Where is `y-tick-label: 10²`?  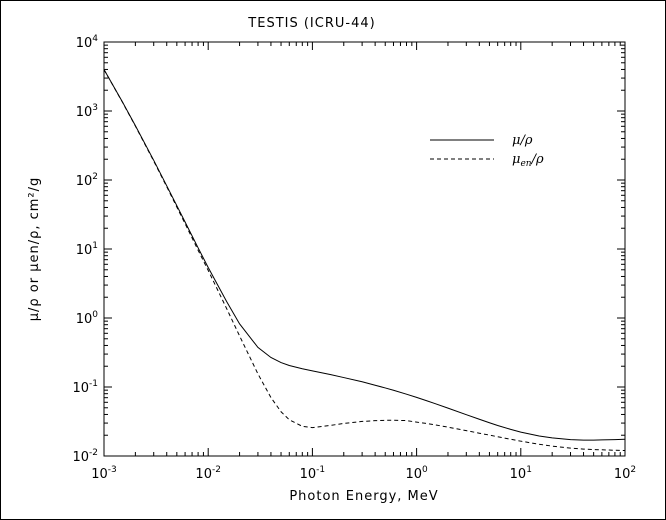
y-tick-label: 10² is located at coordinates (87, 180).